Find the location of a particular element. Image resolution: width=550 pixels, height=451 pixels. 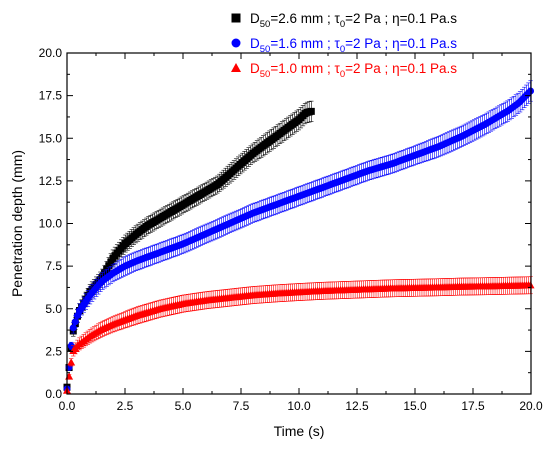

x-tick-label: 2.5 is located at coordinates (125, 406).